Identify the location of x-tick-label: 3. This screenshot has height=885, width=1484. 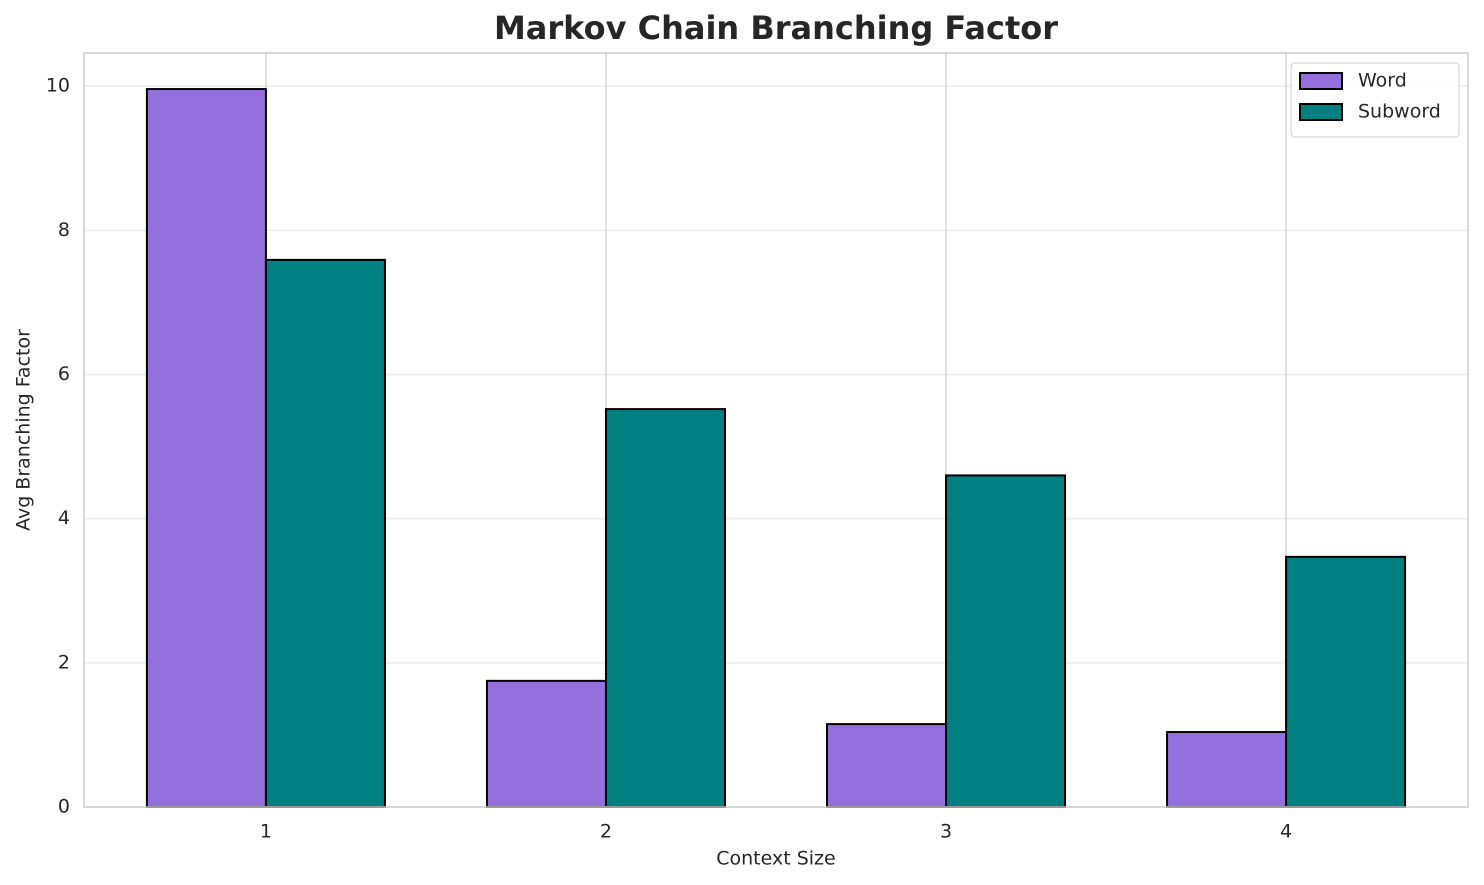
(946, 832).